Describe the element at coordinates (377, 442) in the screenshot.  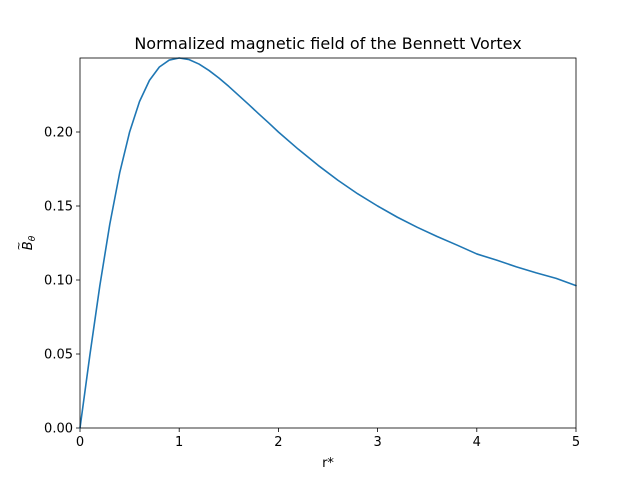
I see `x-tick-label: 3` at that location.